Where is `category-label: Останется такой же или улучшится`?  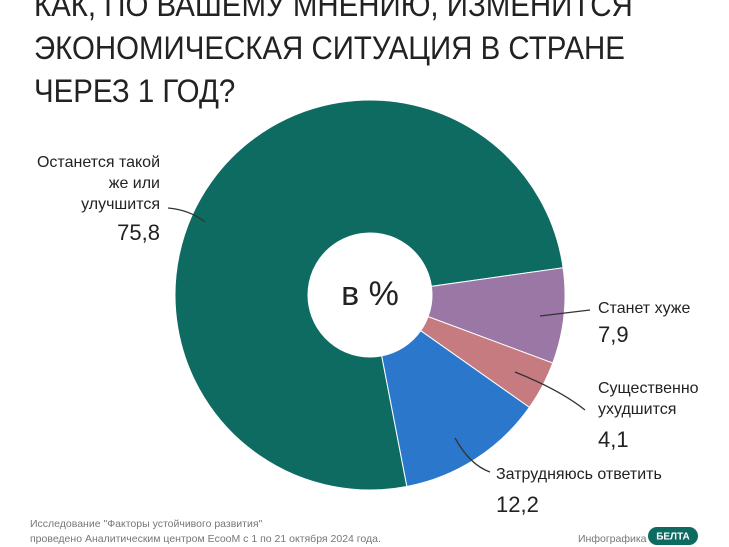 category-label: Останется такой же или улучшится is located at coordinates (98, 183).